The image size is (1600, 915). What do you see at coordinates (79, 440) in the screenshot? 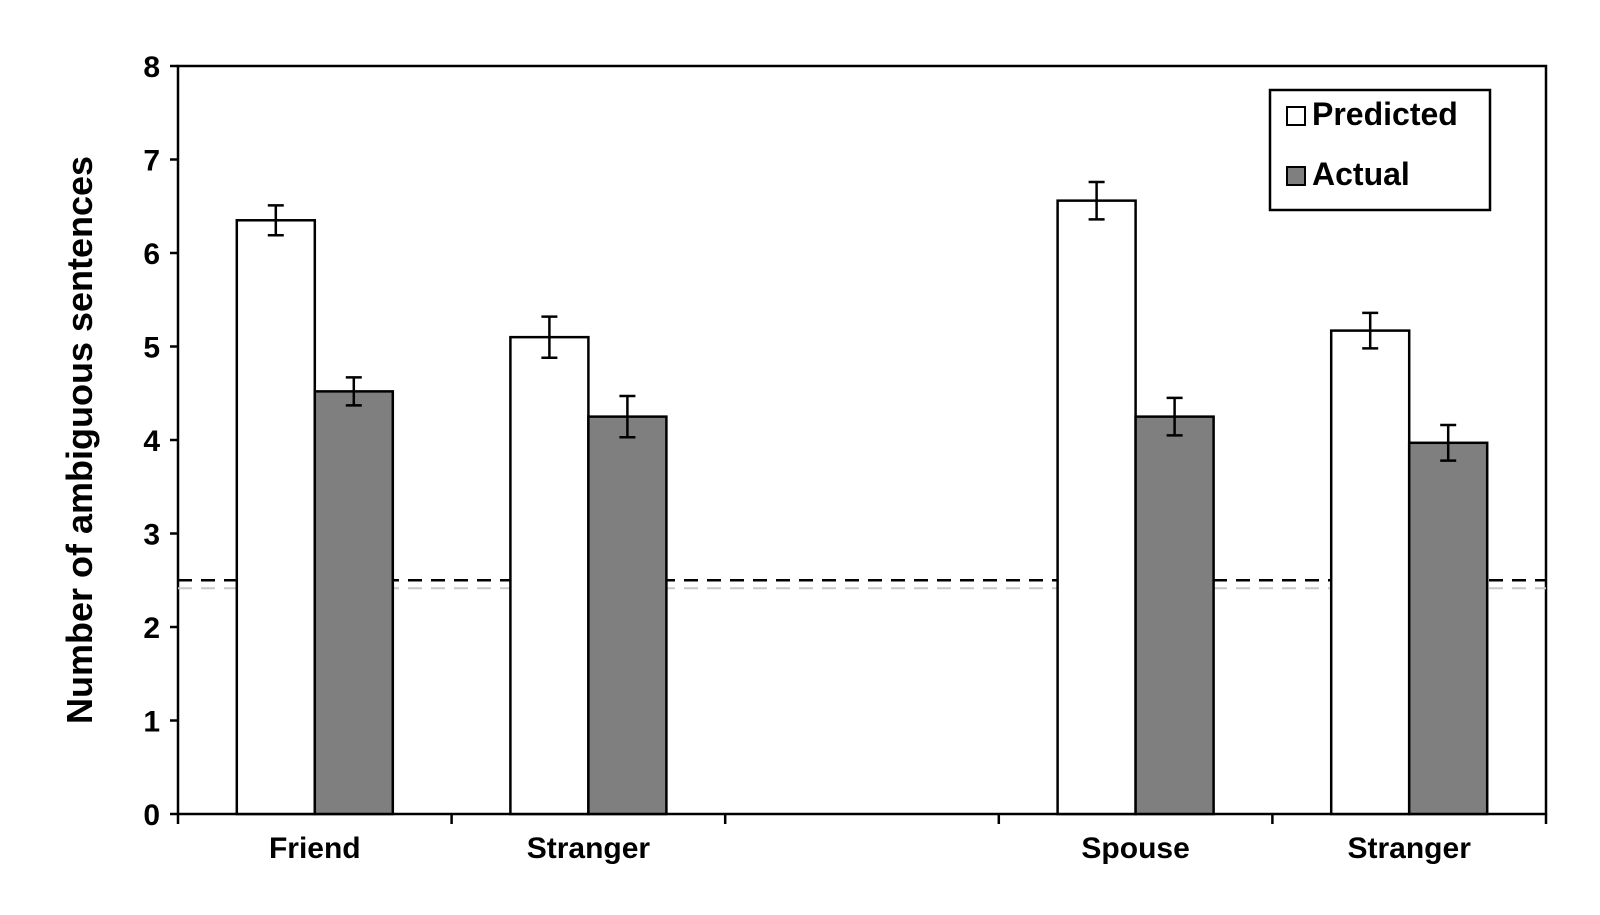
I see `y-axis-title: Number of ambiguous sentences` at bounding box center [79, 440].